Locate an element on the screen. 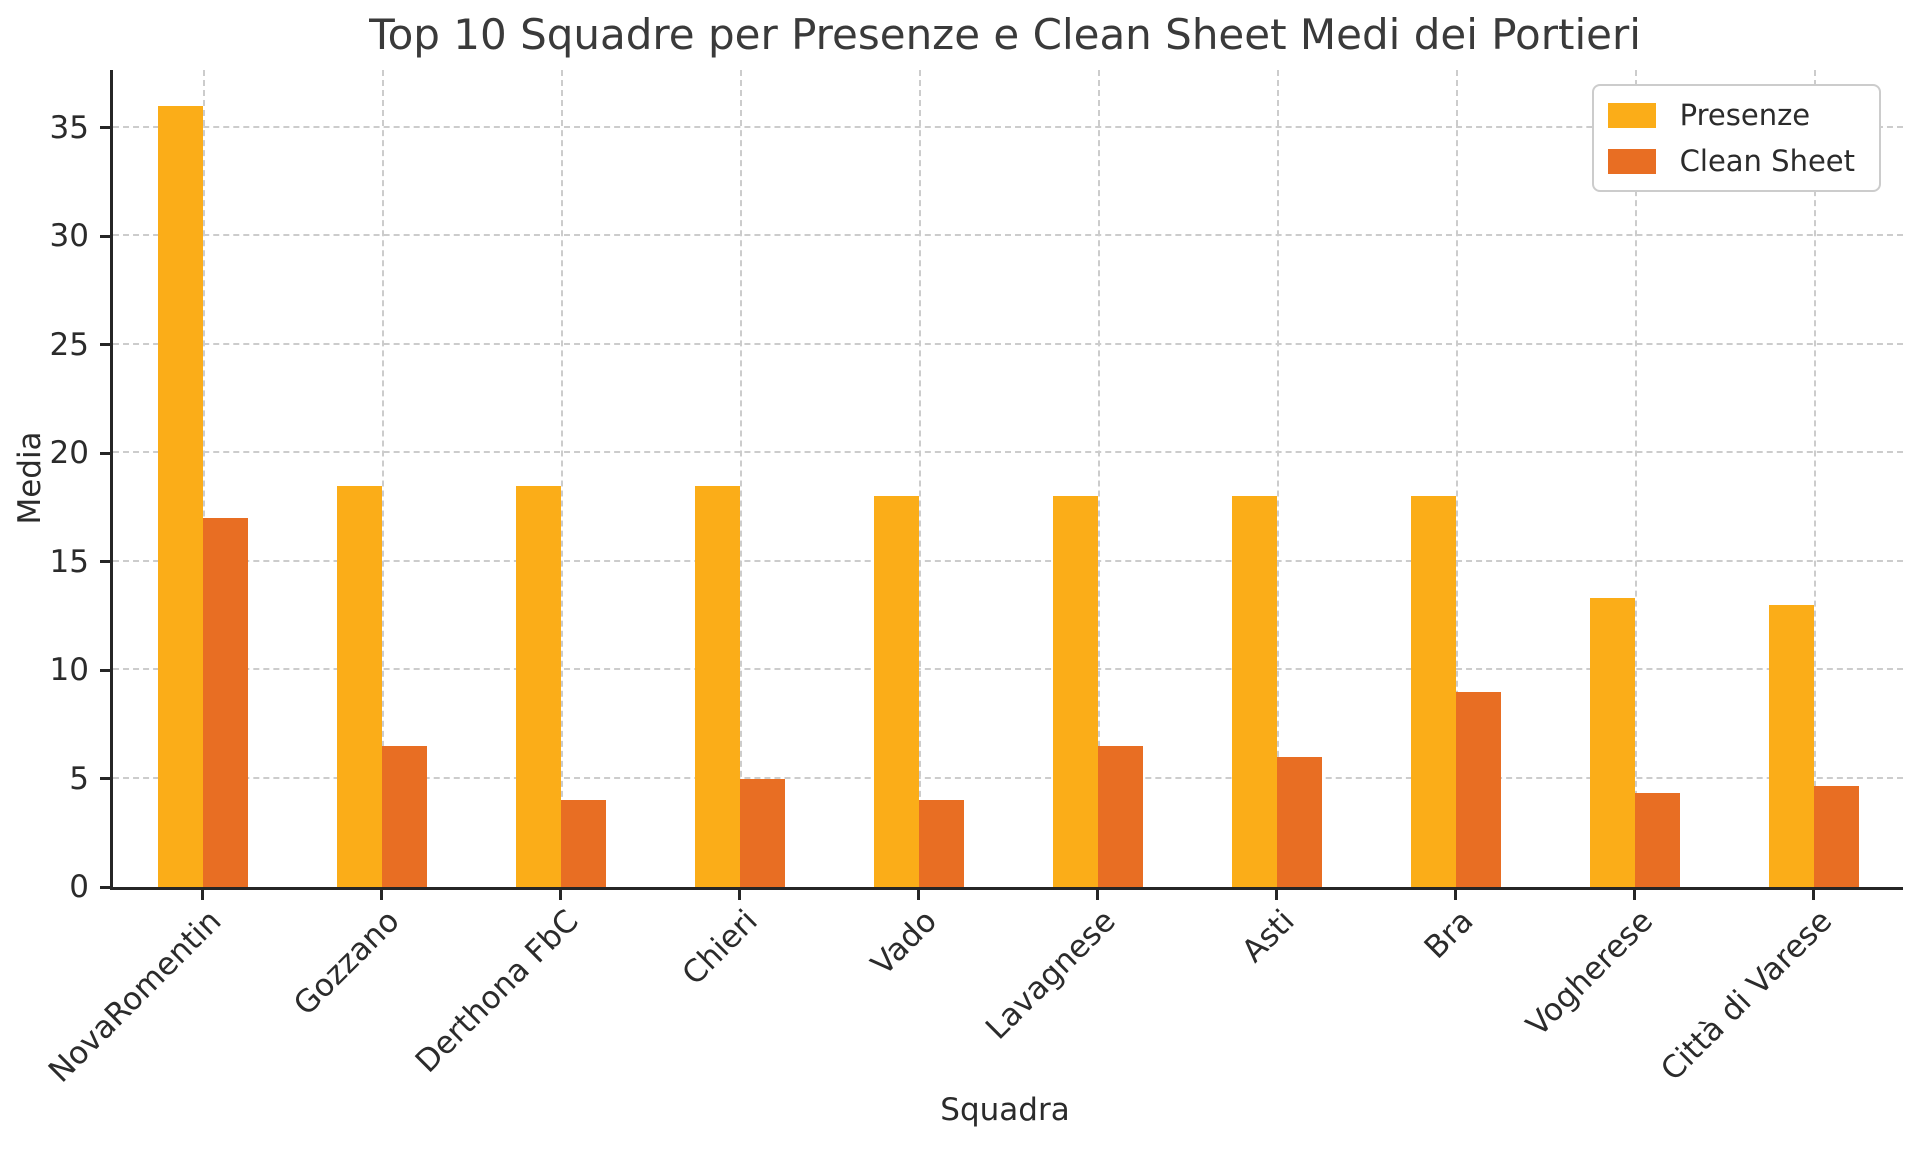 This screenshot has height=1152, width=1920. y-tick-label-5: 5 is located at coordinates (79, 778).